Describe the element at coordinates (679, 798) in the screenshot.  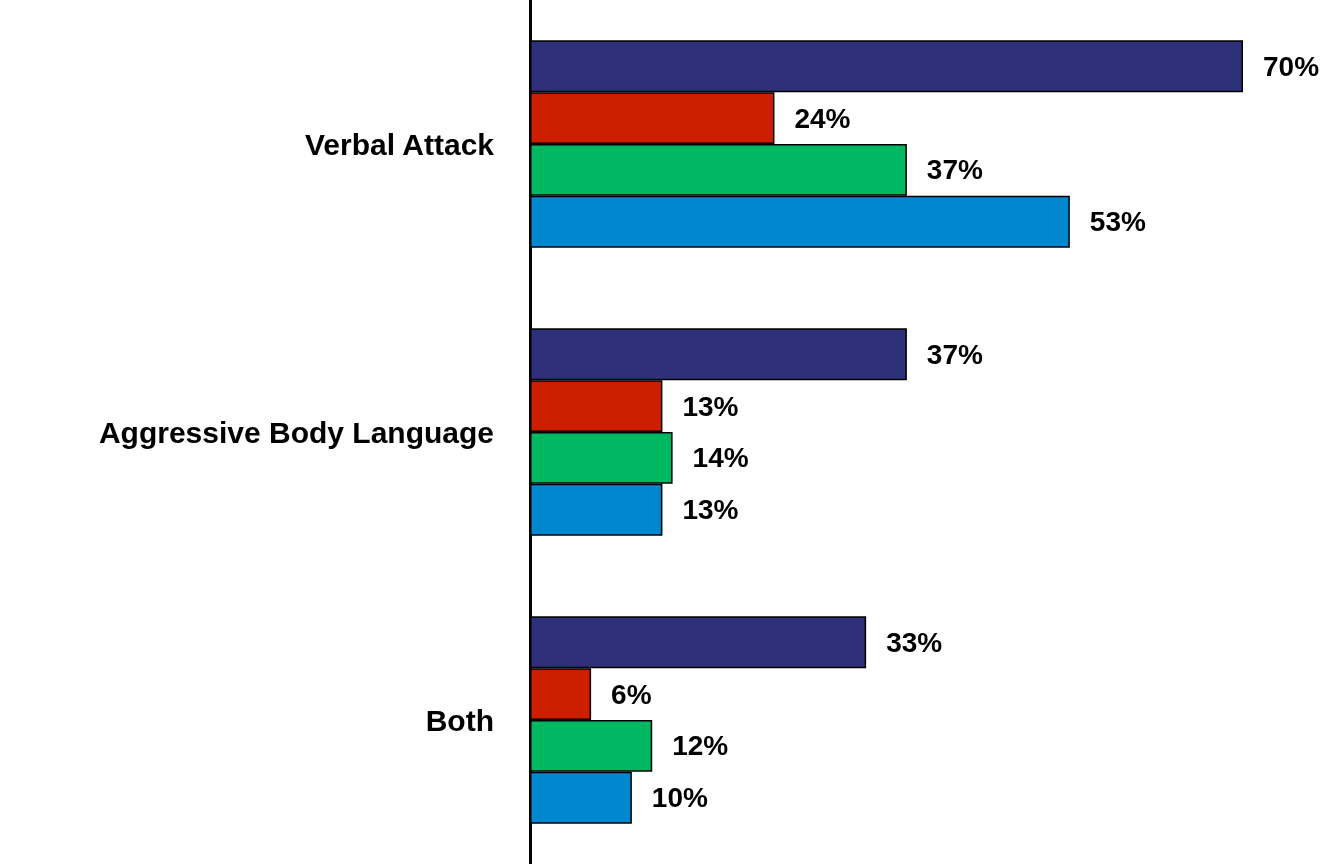
I see `data-label: 10%` at that location.